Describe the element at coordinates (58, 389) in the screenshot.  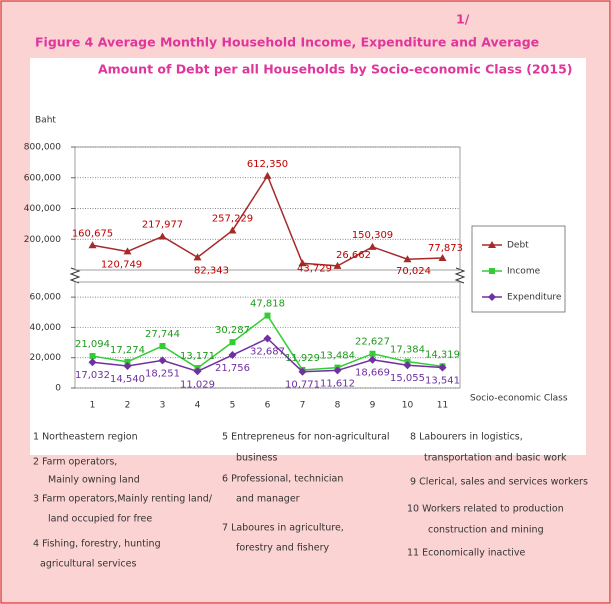
I see `y-tick-label: 0` at that location.